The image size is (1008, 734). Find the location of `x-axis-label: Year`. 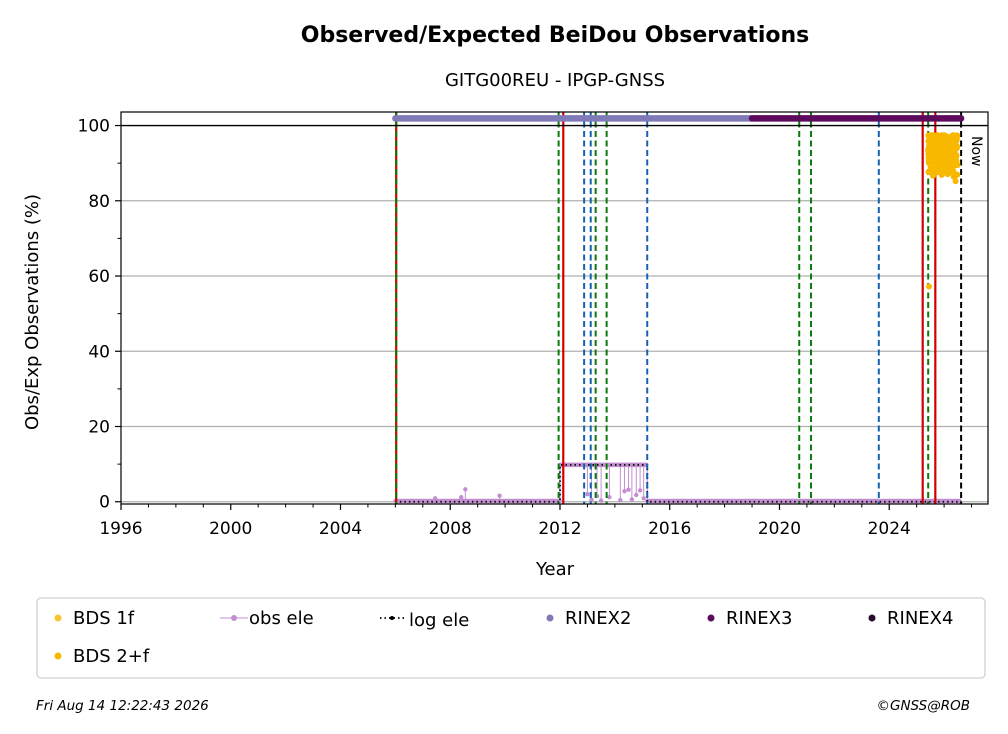

x-axis-label: Year is located at coordinates (555, 569).